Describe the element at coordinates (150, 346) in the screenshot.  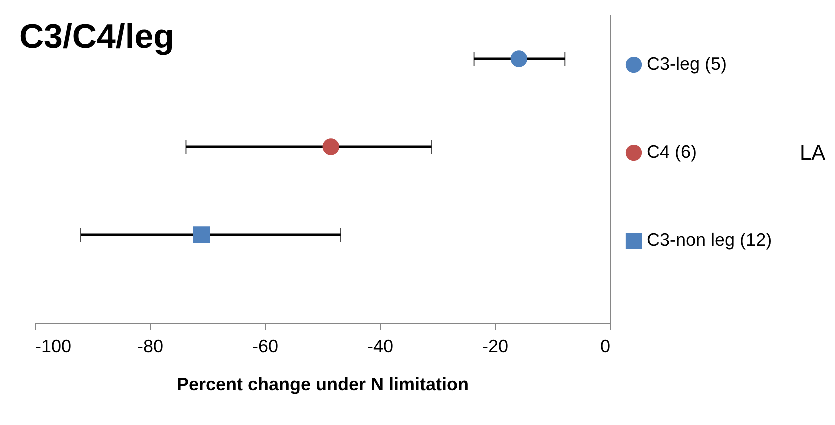
I see `x-tick-label: -80` at that location.